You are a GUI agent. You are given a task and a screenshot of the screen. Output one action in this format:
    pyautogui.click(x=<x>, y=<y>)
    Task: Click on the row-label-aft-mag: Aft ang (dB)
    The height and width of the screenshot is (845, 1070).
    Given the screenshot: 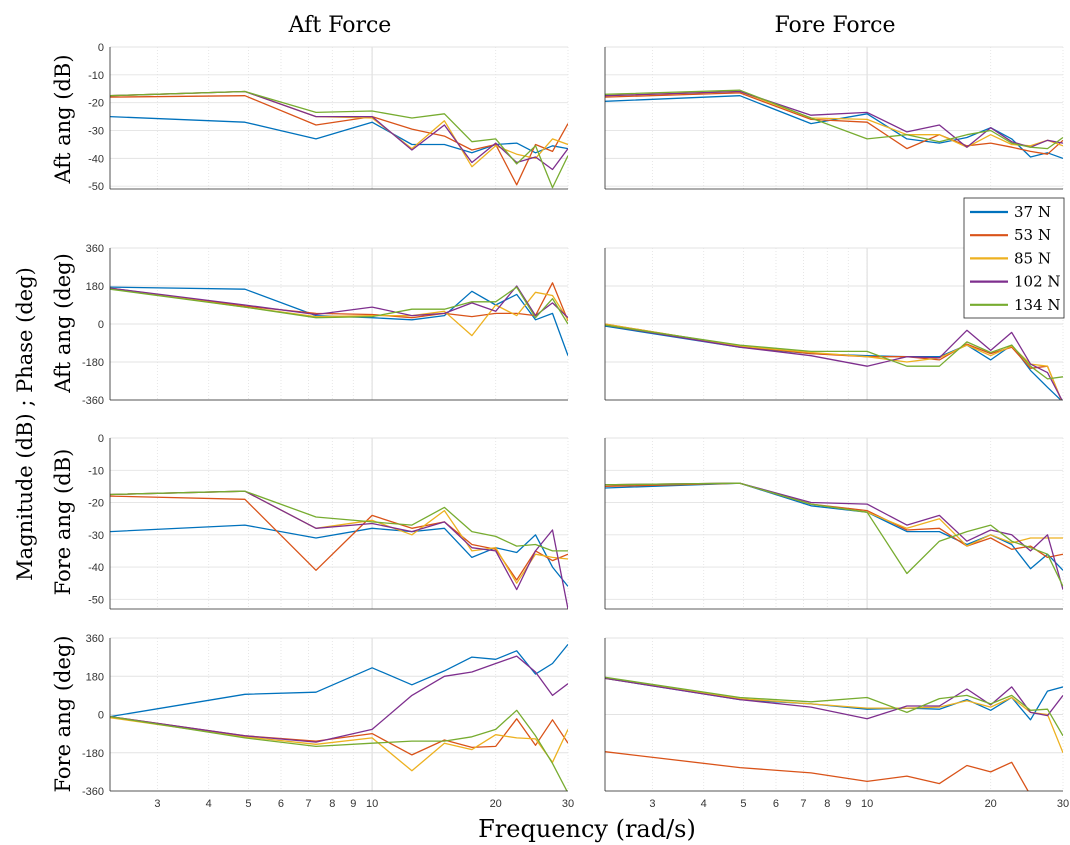 What is the action you would take?
    pyautogui.click(x=63, y=119)
    